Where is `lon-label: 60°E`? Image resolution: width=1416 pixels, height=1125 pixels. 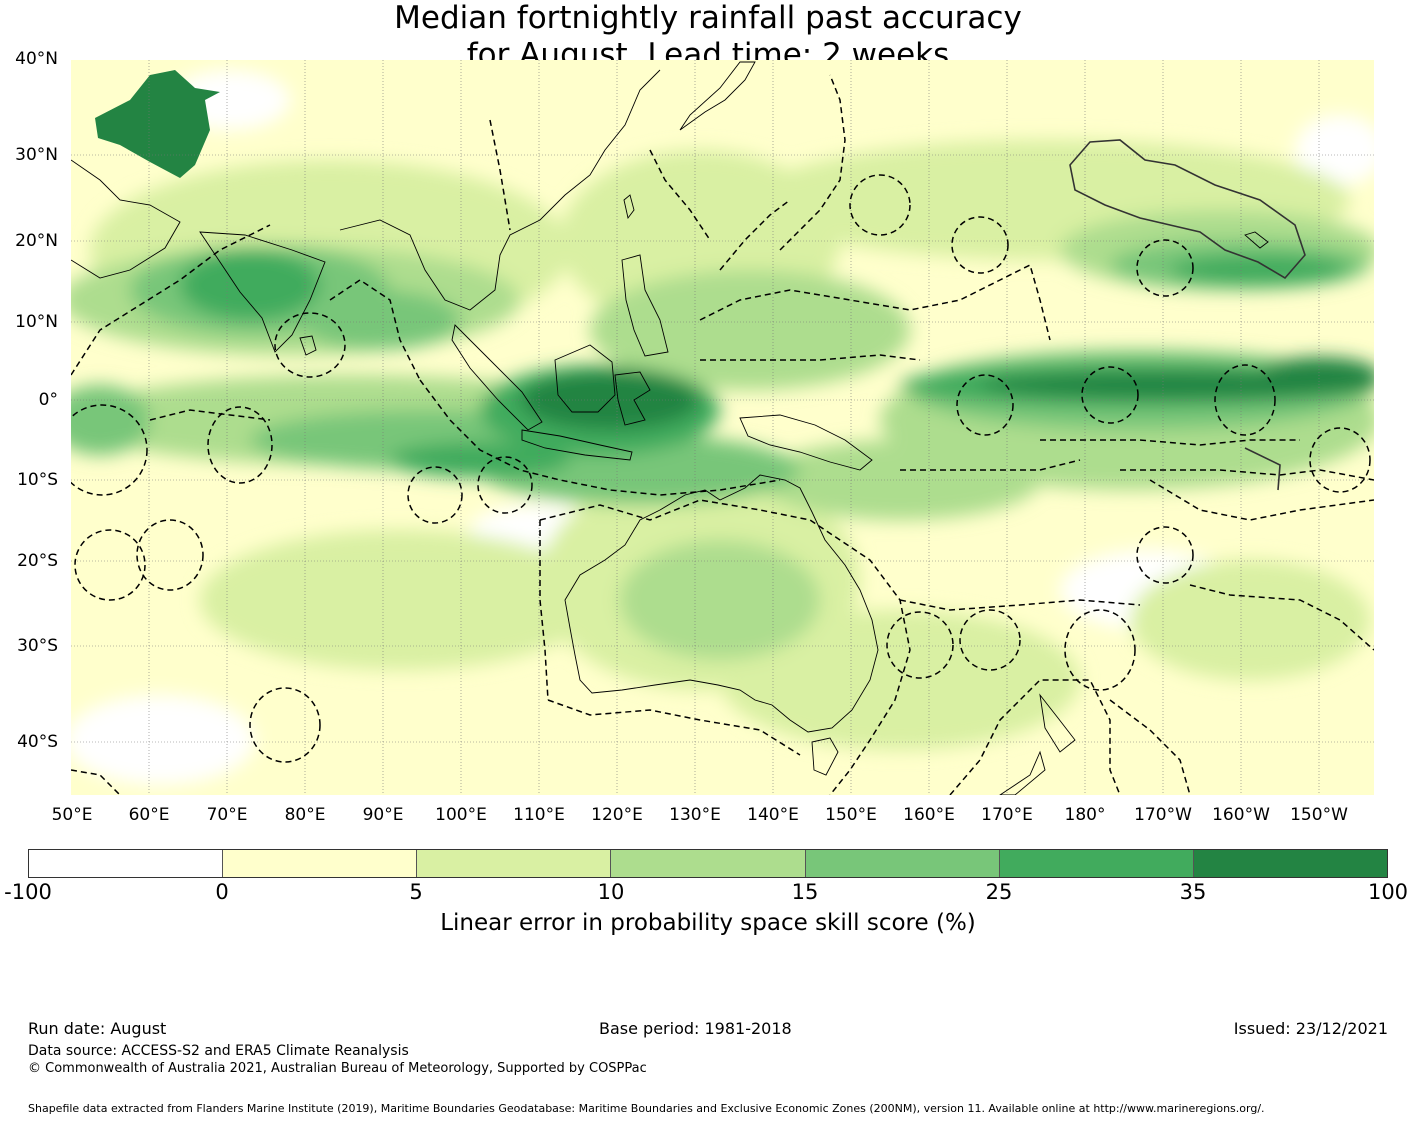
lon-label: 60°E is located at coordinates (149, 815).